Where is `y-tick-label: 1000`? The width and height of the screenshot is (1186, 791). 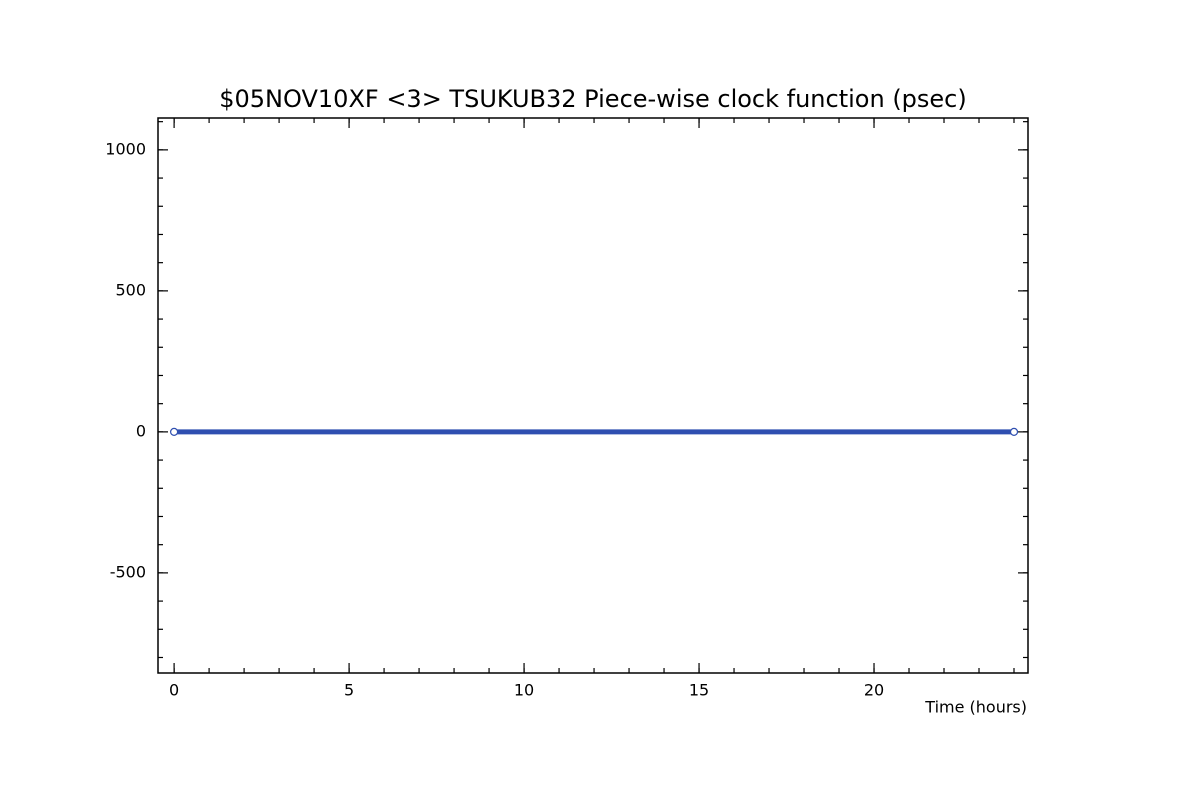 y-tick-label: 1000 is located at coordinates (125, 148).